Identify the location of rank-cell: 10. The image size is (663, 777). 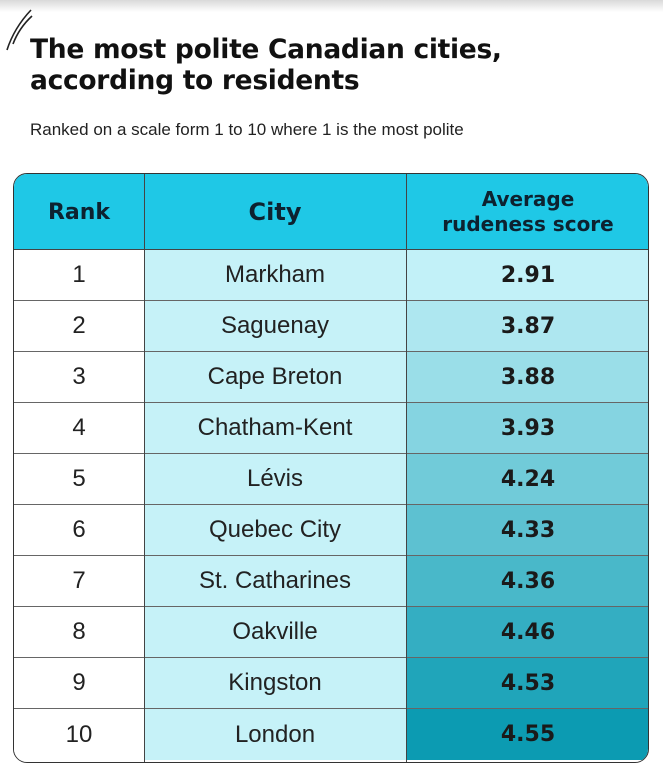
(79, 734).